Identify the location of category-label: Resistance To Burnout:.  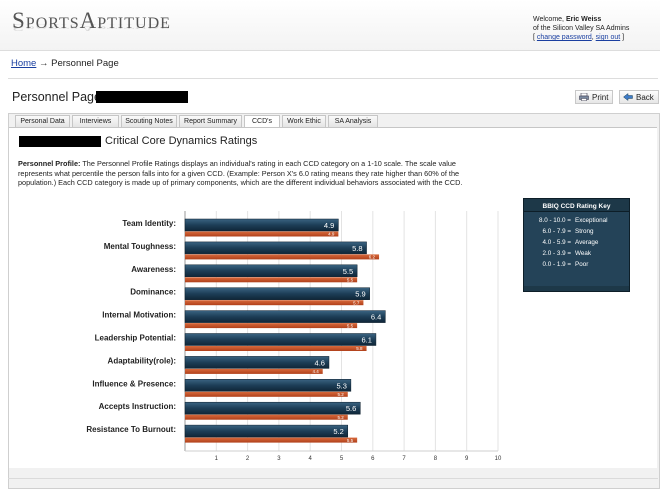
(131, 429).